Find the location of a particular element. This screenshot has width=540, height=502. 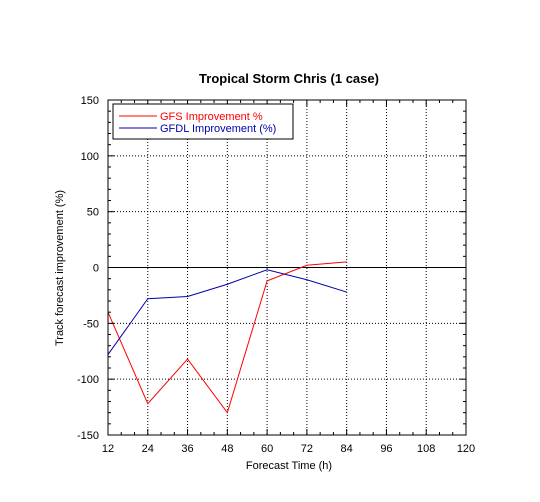

legend-box is located at coordinates (203, 121).